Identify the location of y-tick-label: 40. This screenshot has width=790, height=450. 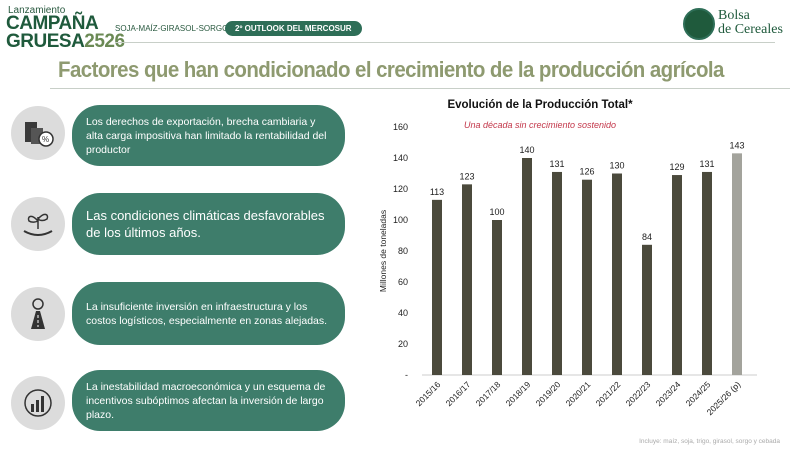
(403, 313).